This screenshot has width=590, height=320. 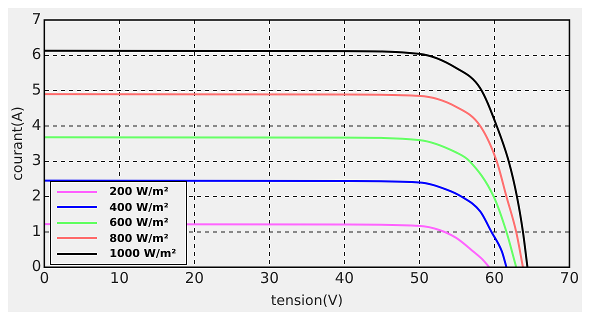 I want to click on y-tick-label: 0, so click(x=37, y=266).